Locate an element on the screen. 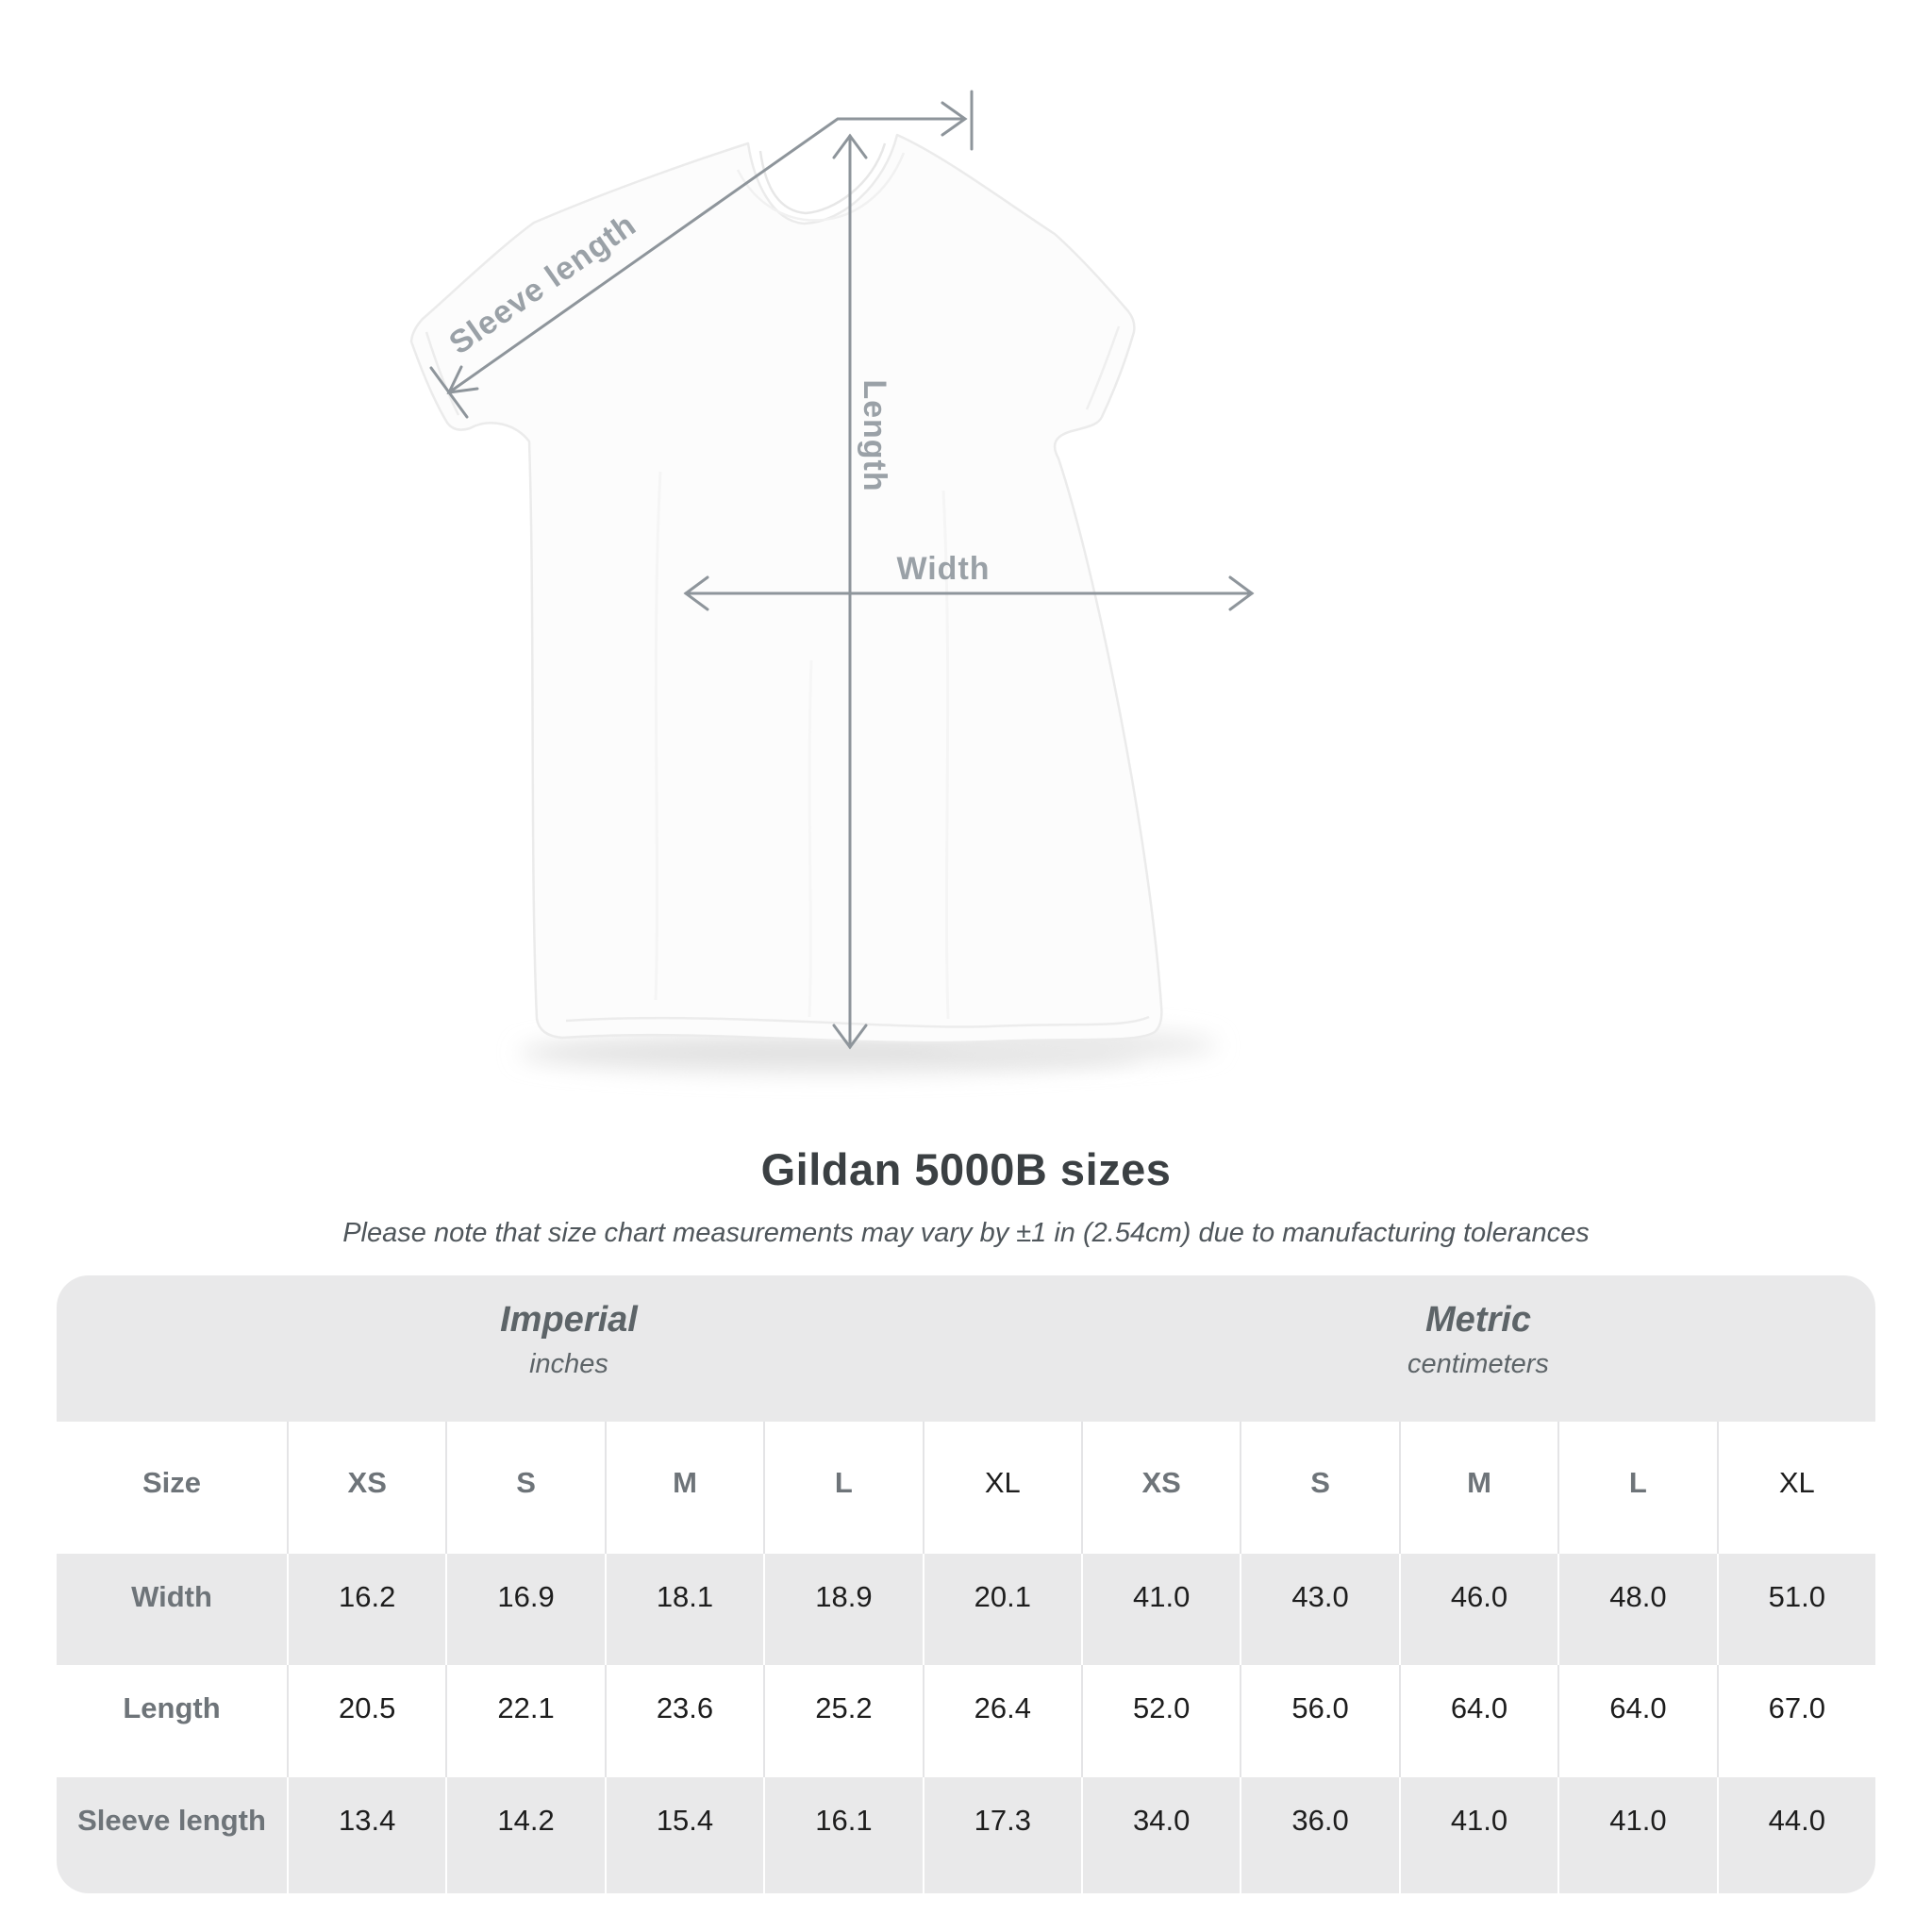 This screenshot has height=1932, width=1932. size-header-label: Size is located at coordinates (172, 1483).